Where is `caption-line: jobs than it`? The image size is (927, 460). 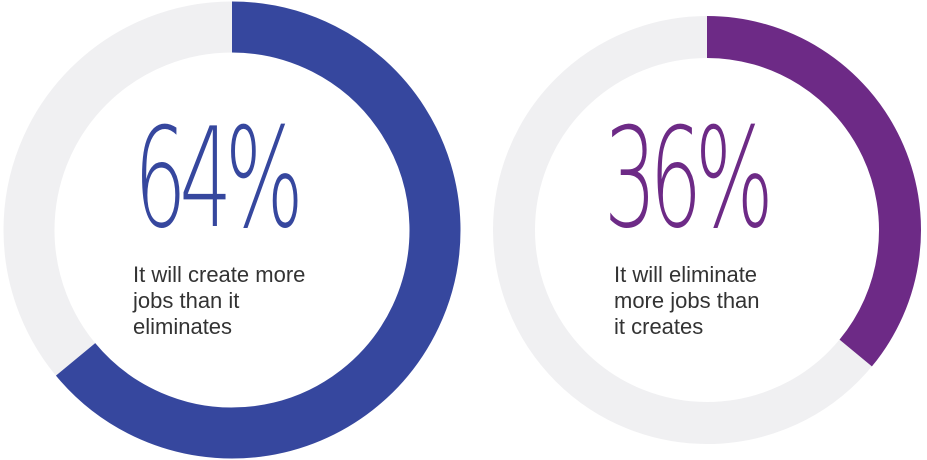 caption-line: jobs than it is located at coordinates (186, 300).